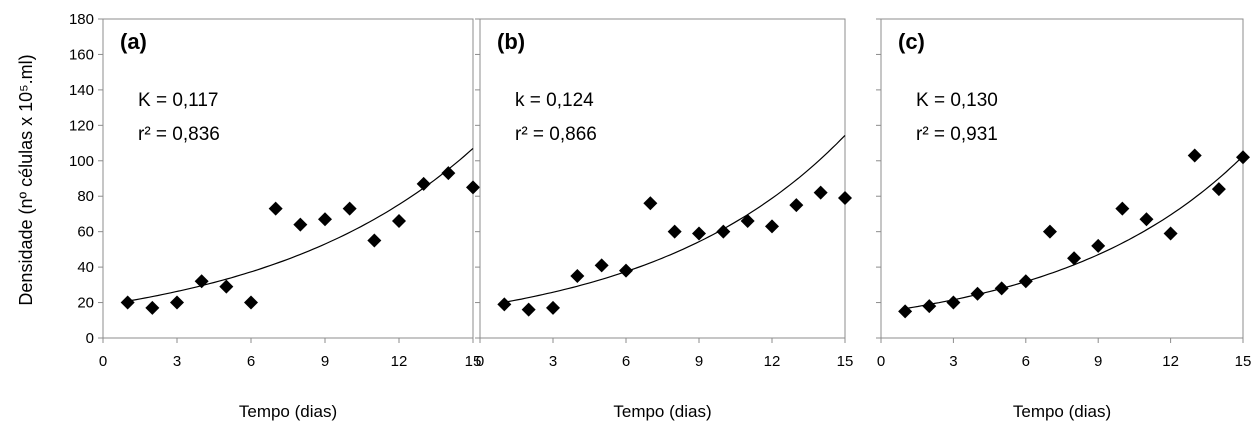  What do you see at coordinates (85, 196) in the screenshot?
I see `y-tick-label: 80` at bounding box center [85, 196].